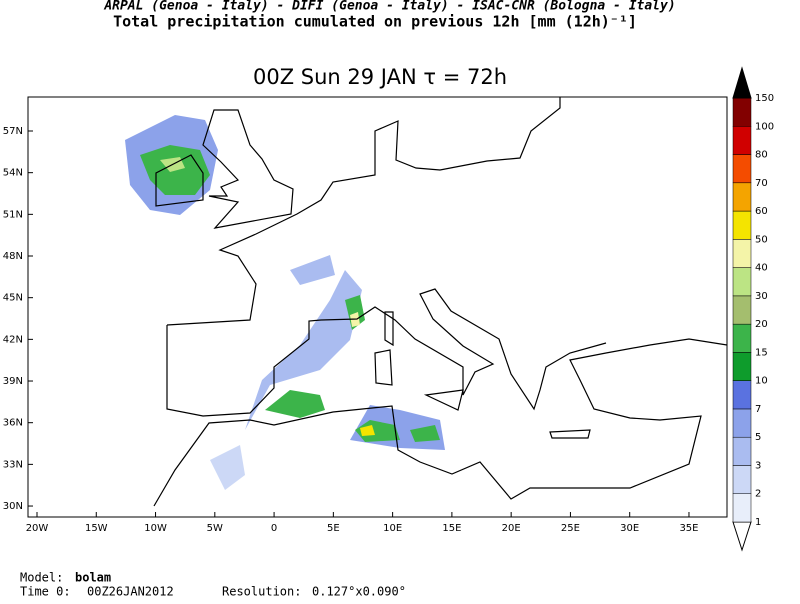 Image resolution: width=800 pixels, height=604 pixels. Describe the element at coordinates (742, 536) in the screenshot. I see `colorbar-under` at that location.